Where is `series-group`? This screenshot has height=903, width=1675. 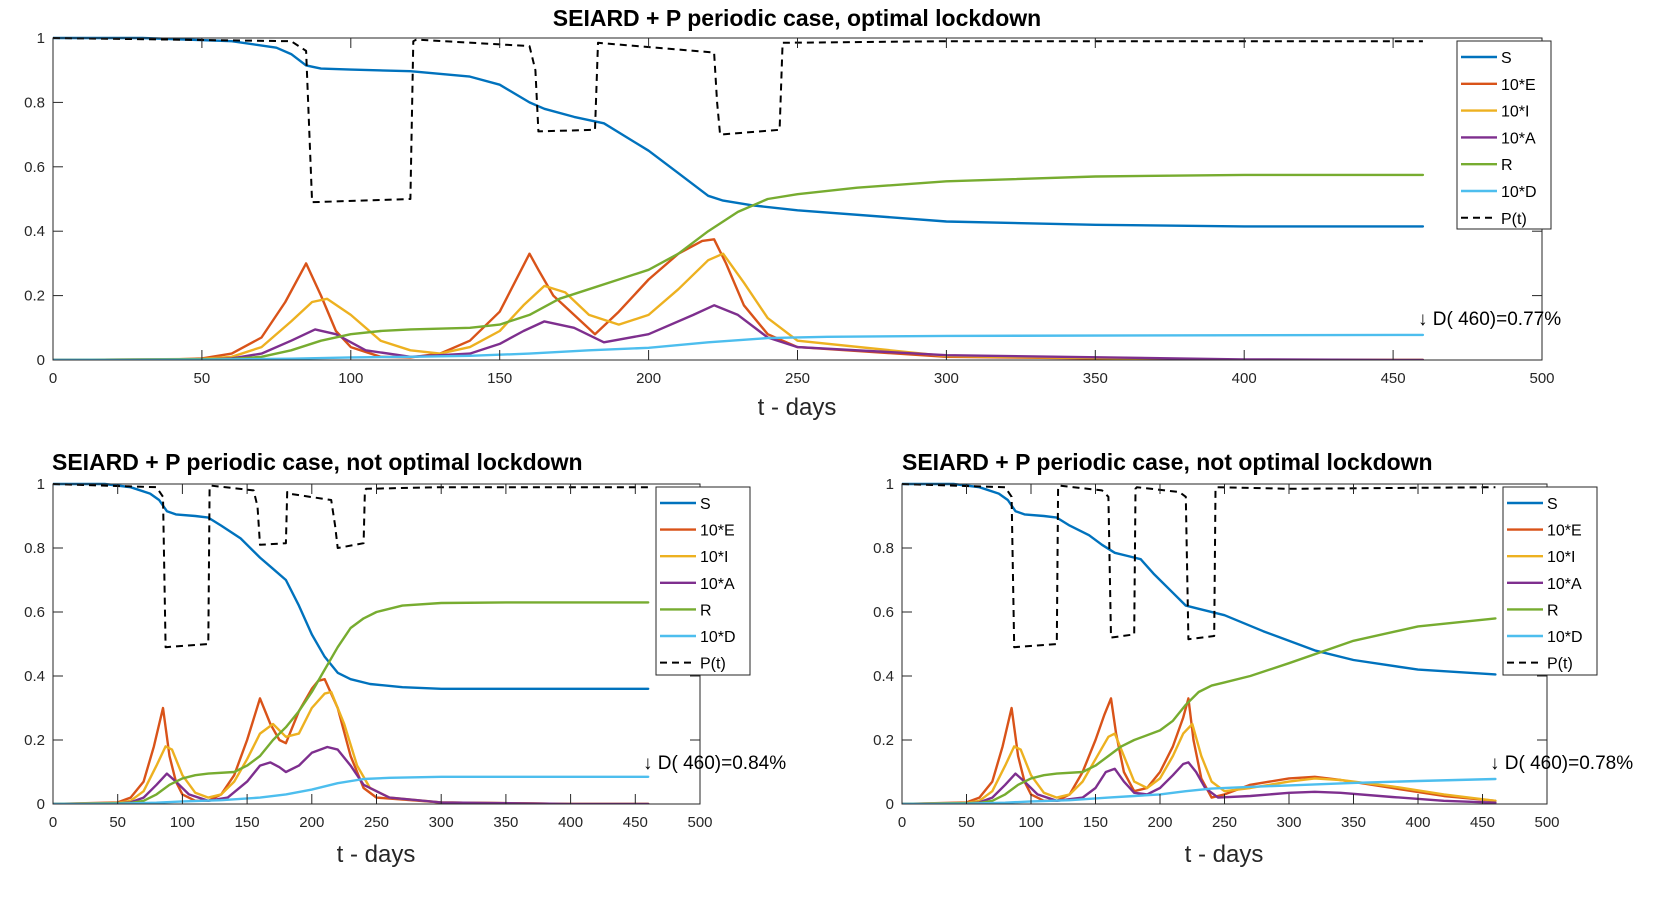
series-group is located at coordinates (1199, 643).